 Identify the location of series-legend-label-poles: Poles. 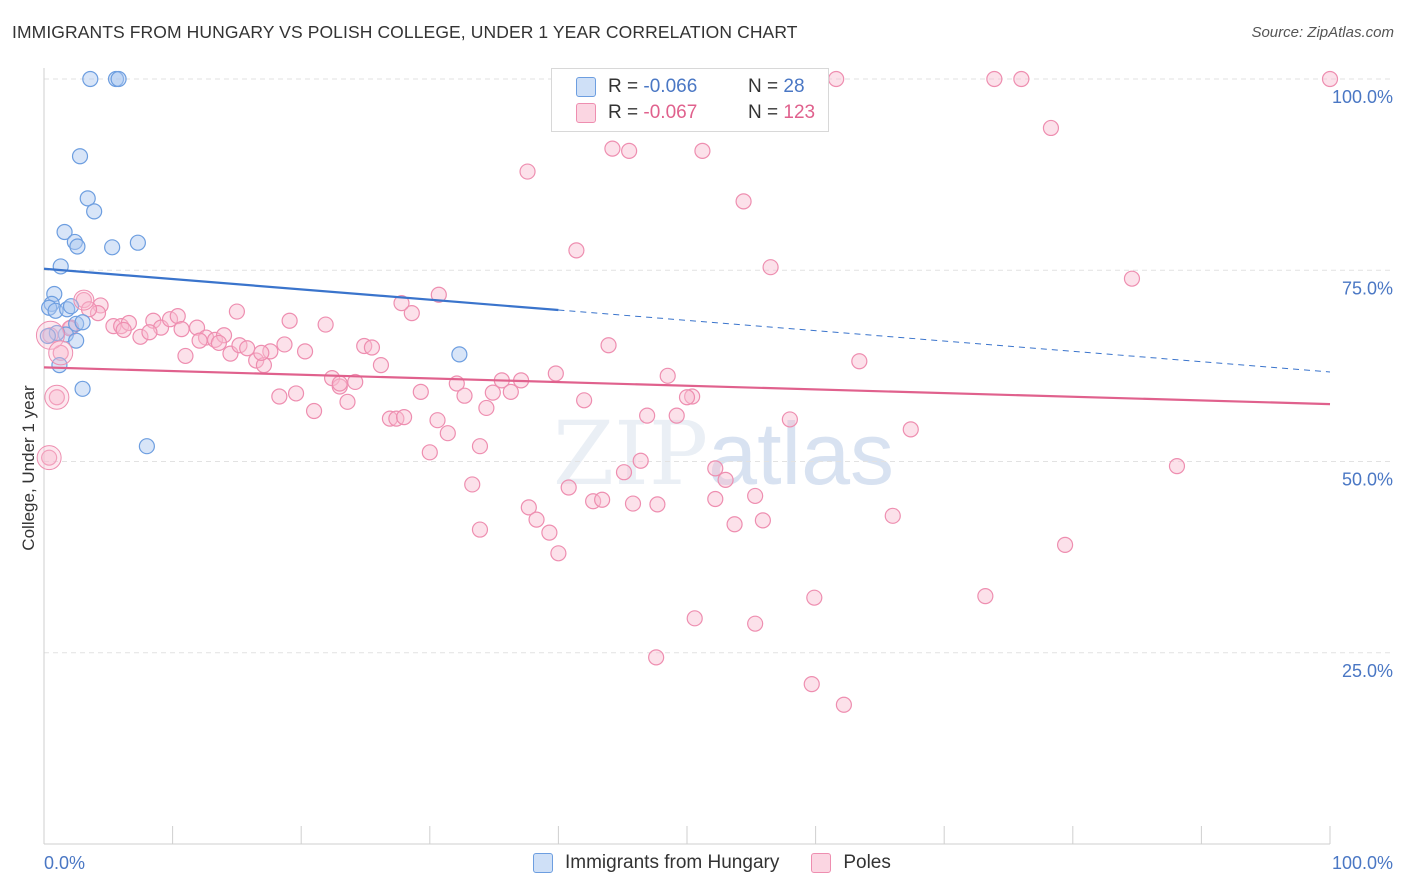
(867, 862).